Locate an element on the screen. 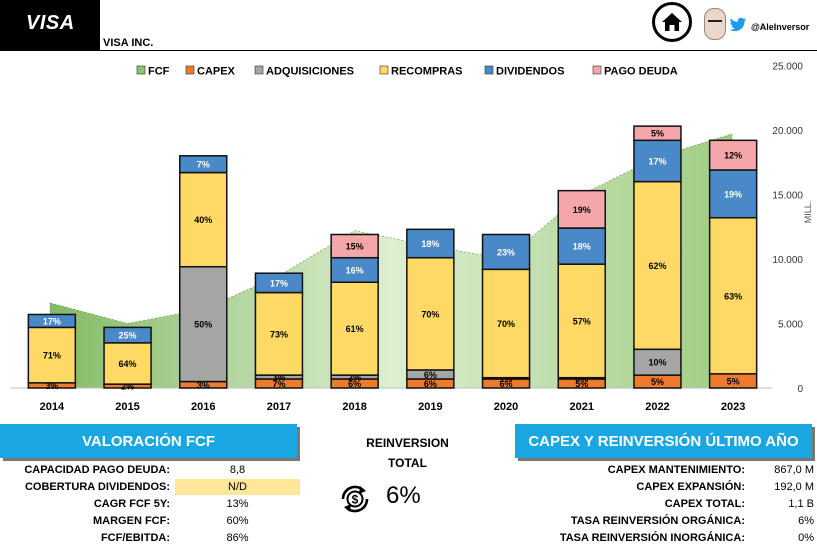  legend-label: ADQUISICIONES is located at coordinates (310, 72).